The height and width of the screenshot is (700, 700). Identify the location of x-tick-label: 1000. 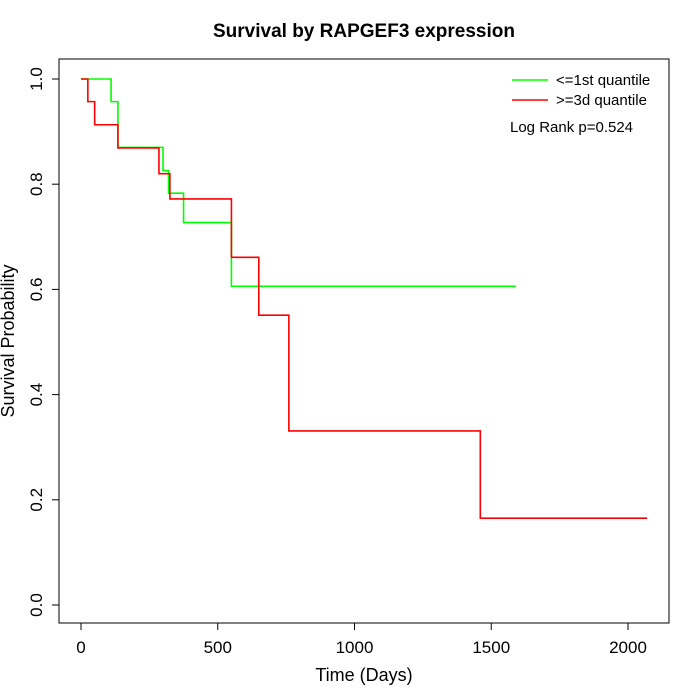
(355, 647).